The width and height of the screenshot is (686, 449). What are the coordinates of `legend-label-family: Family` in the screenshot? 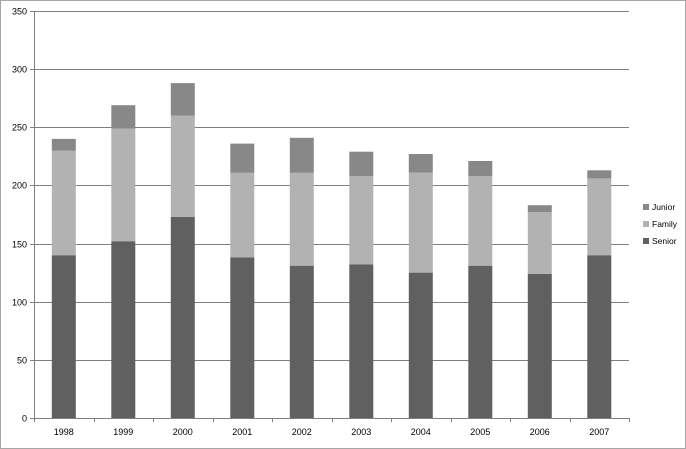 It's located at (665, 224).